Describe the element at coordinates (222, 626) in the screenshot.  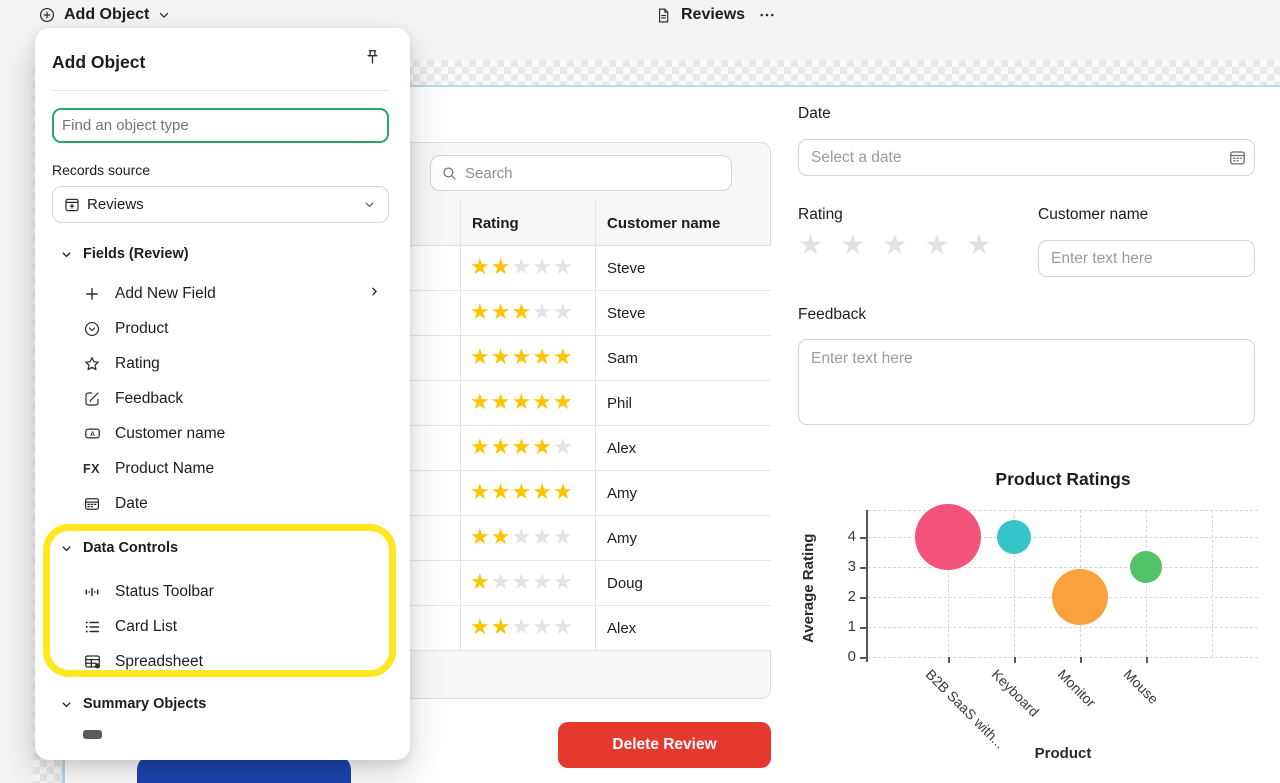
I see `item-card-list: Card List` at that location.